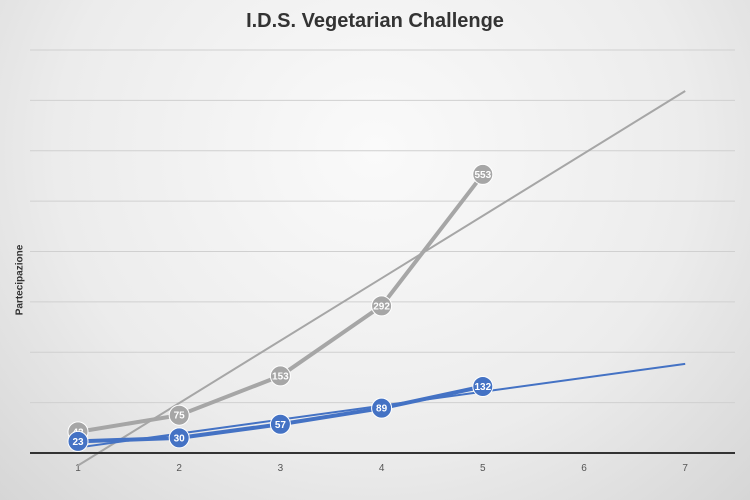  I want to click on data-label: 89, so click(382, 409).